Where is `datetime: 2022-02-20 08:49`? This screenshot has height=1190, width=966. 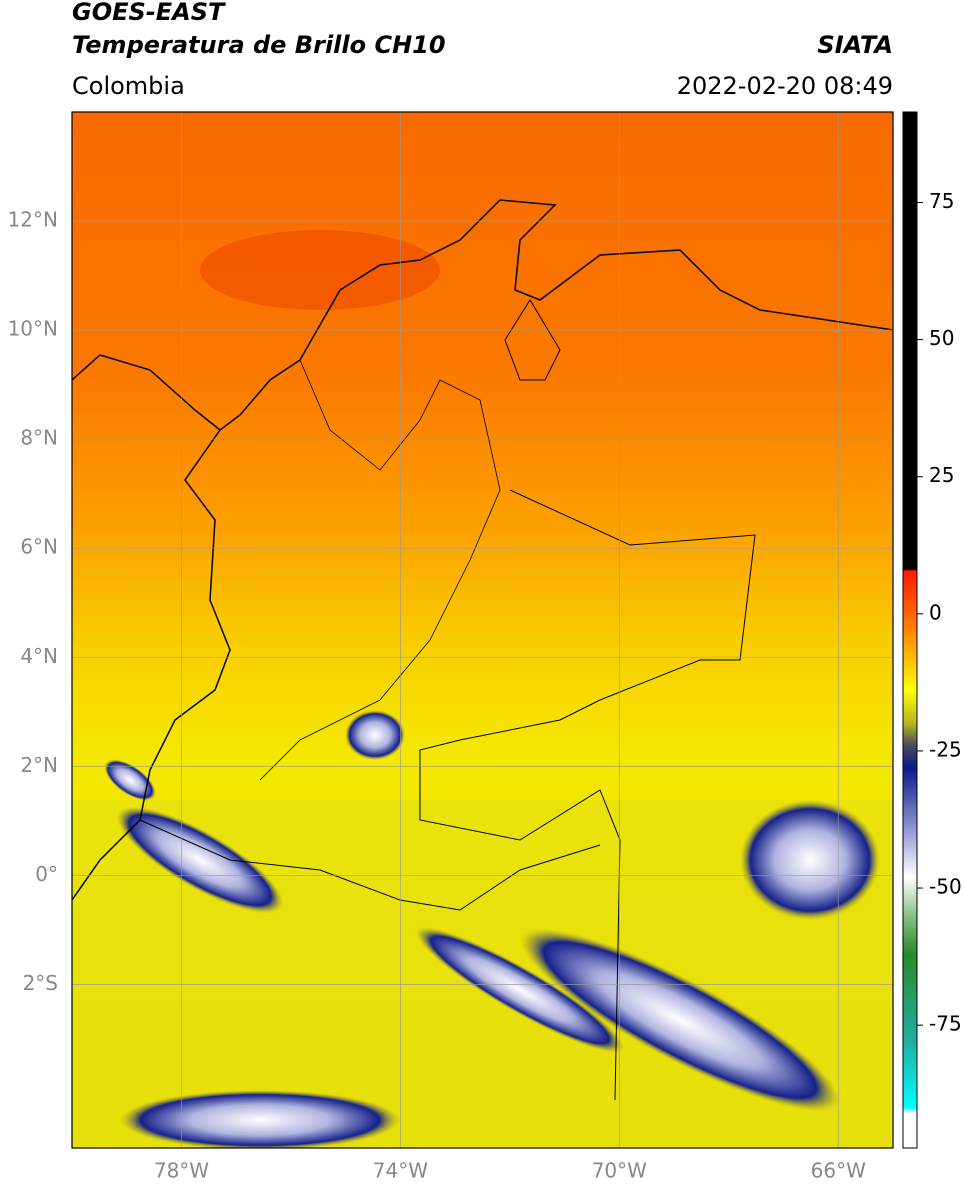 datetime: 2022-02-20 08:49 is located at coordinates (785, 86).